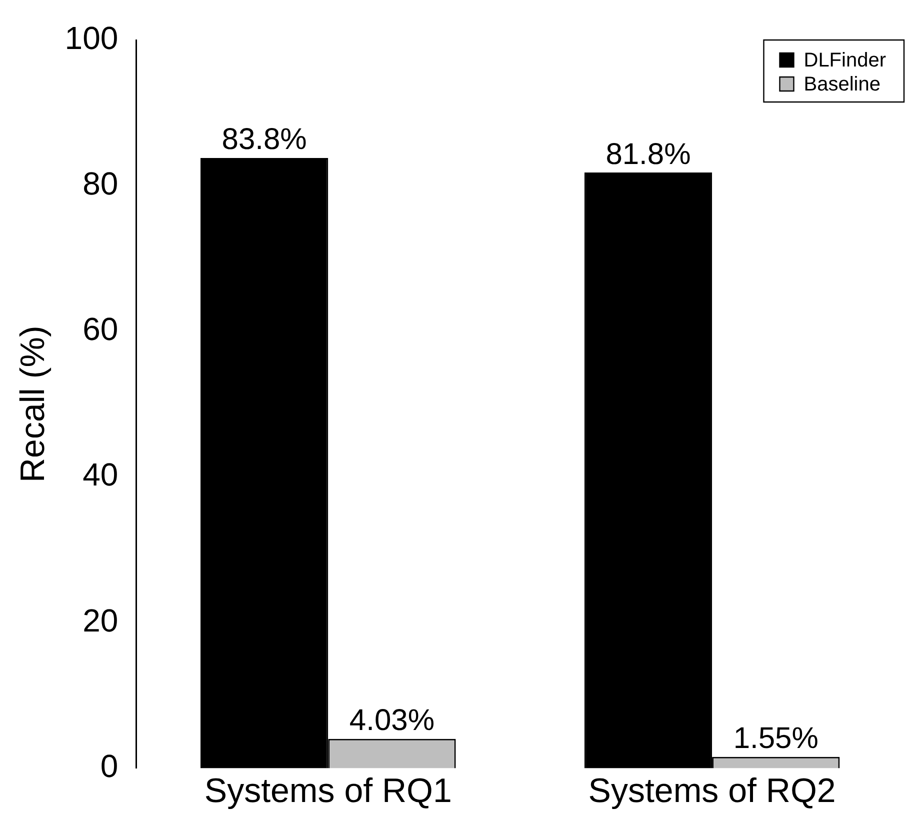 Image resolution: width=924 pixels, height=827 pixels. What do you see at coordinates (33, 404) in the screenshot?
I see `y-axis-title: Recall (%)` at bounding box center [33, 404].